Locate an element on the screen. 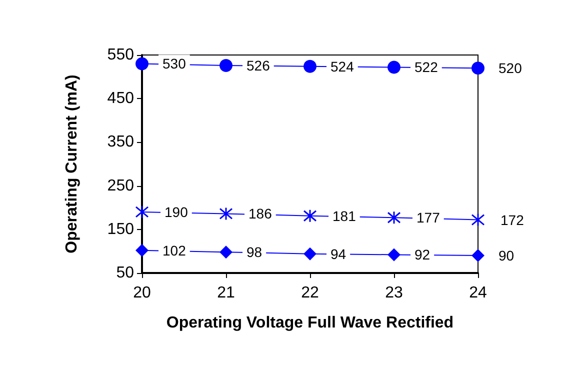  data-label: 530 is located at coordinates (174, 64).